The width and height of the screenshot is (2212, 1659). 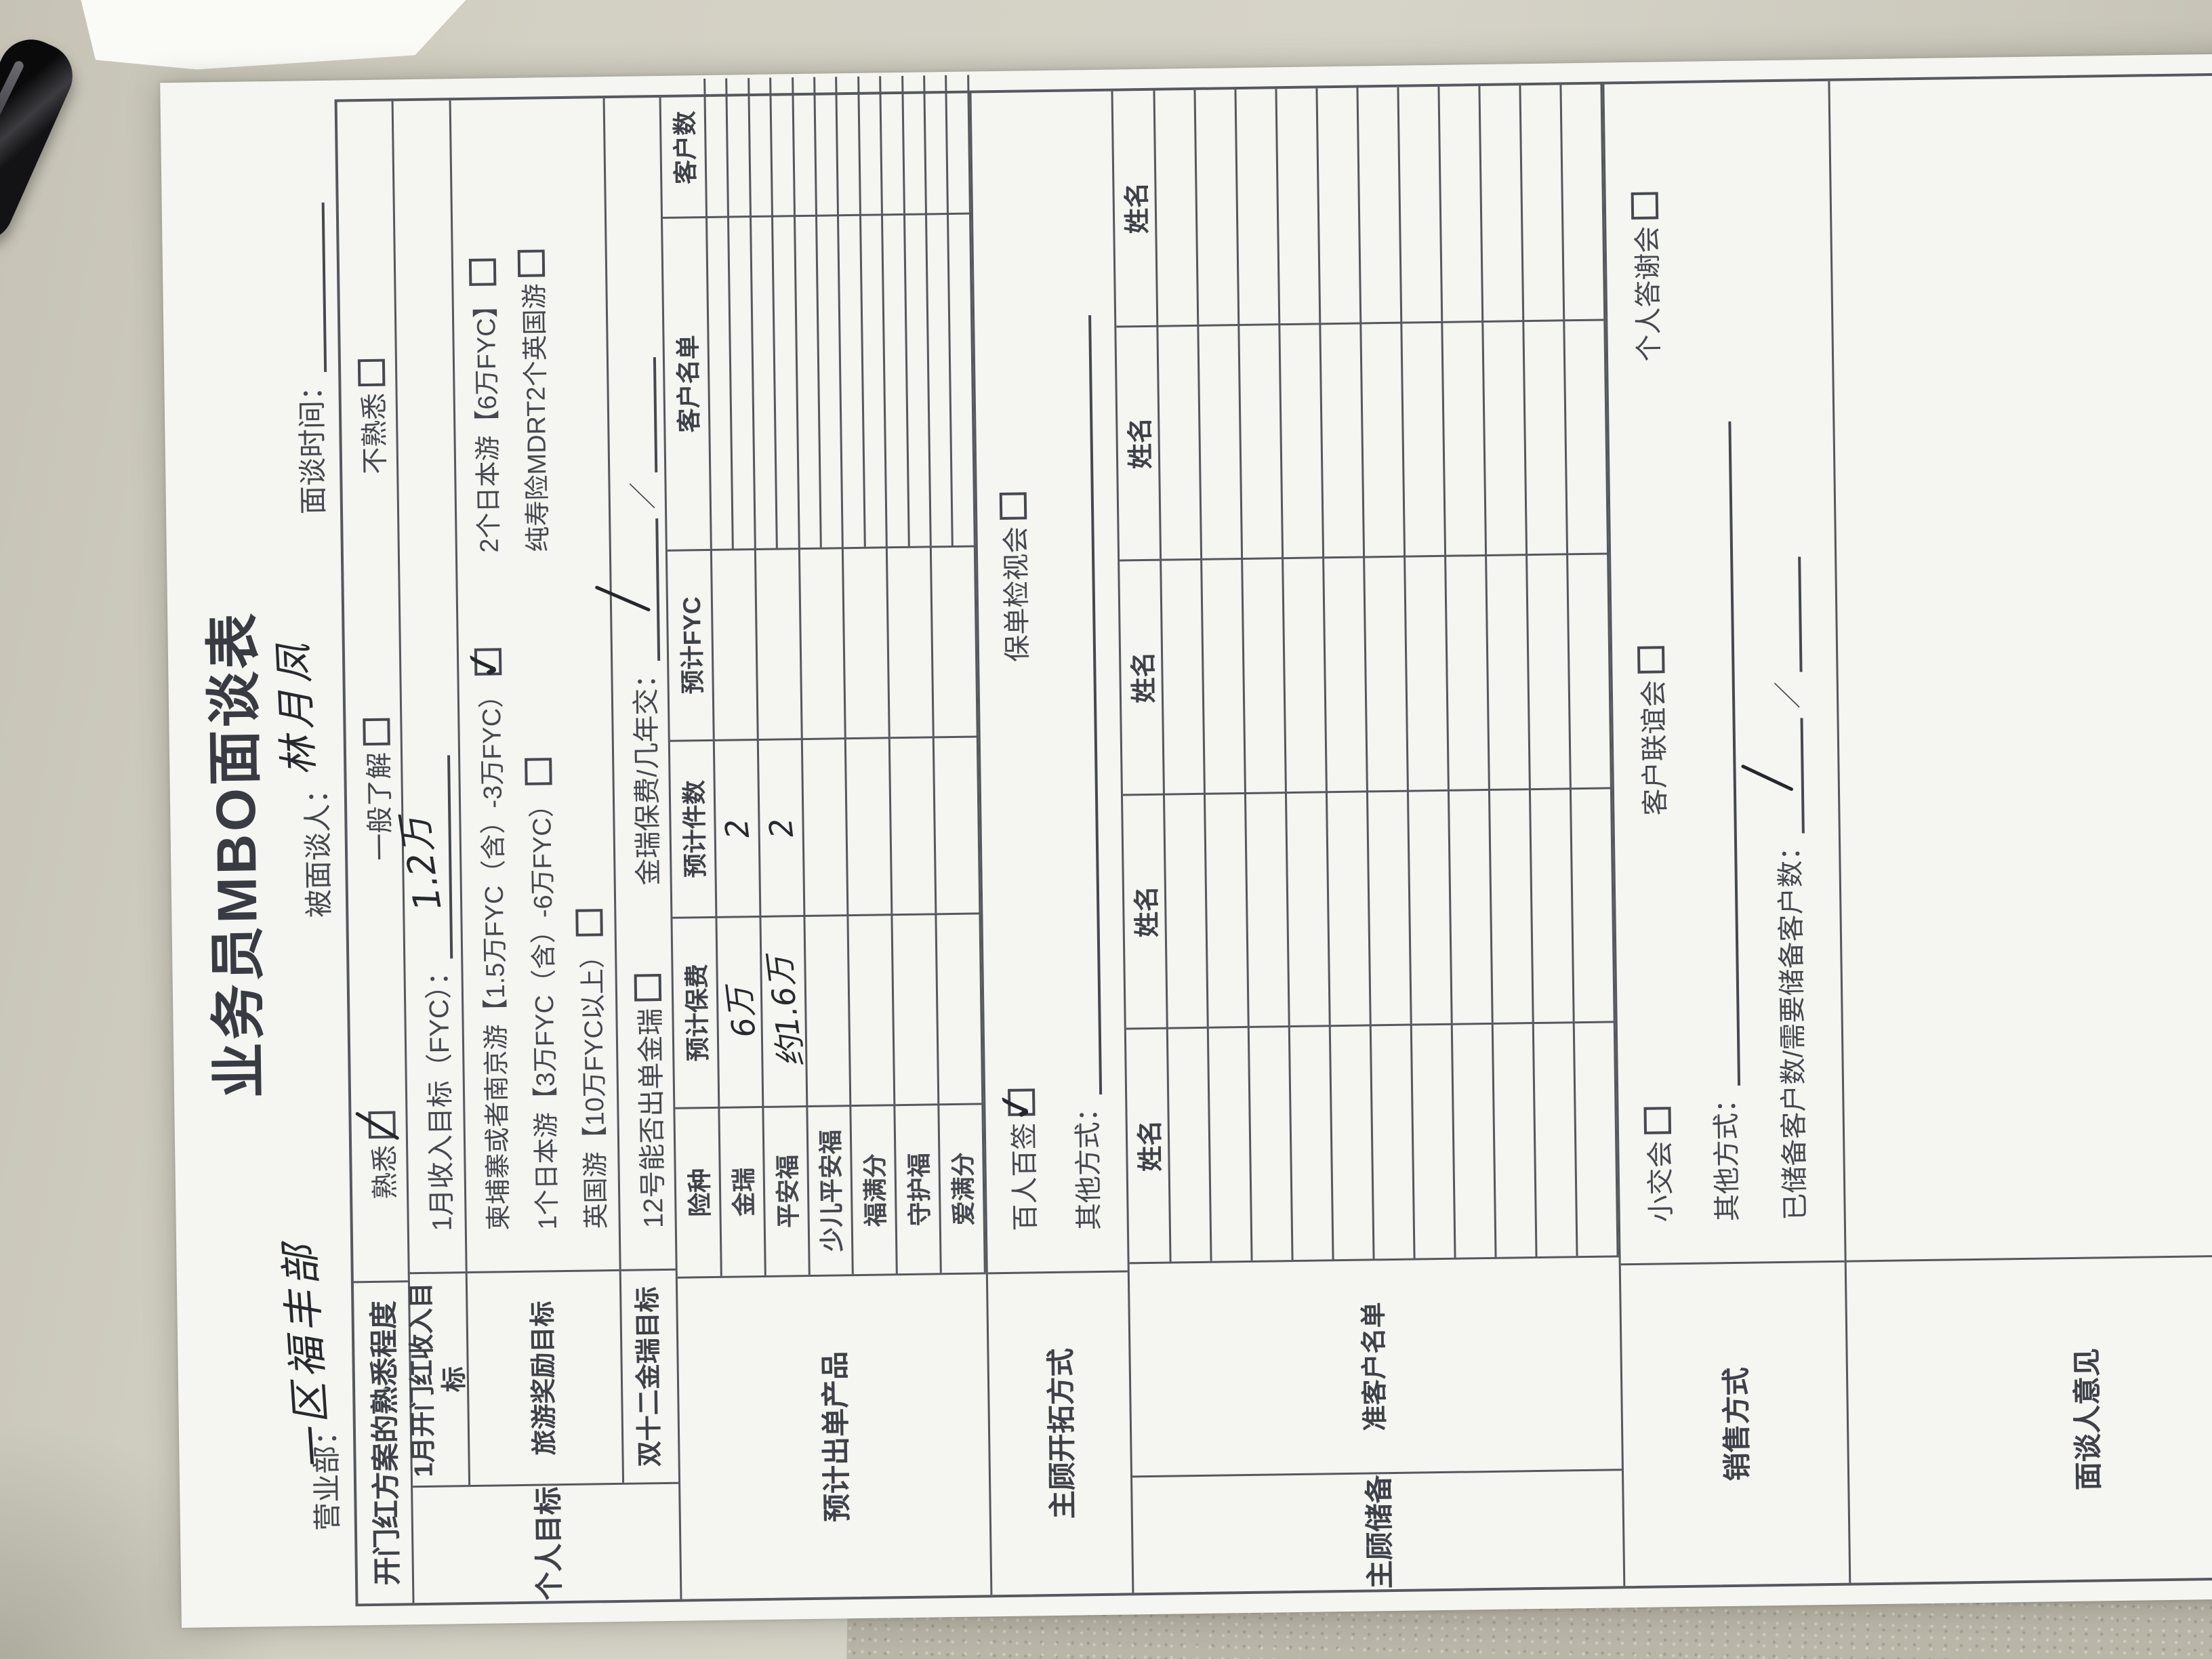 I want to click on option-client-party: 客户联谊会, so click(x=1652, y=731).